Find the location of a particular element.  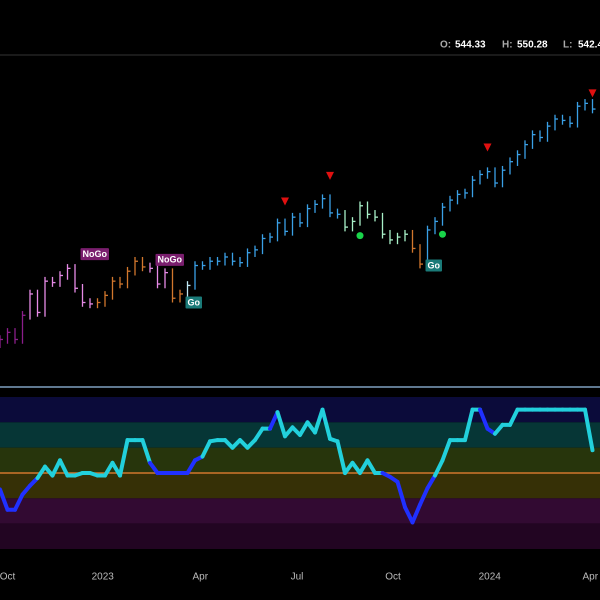

header-value: 542.4 is located at coordinates (589, 45).